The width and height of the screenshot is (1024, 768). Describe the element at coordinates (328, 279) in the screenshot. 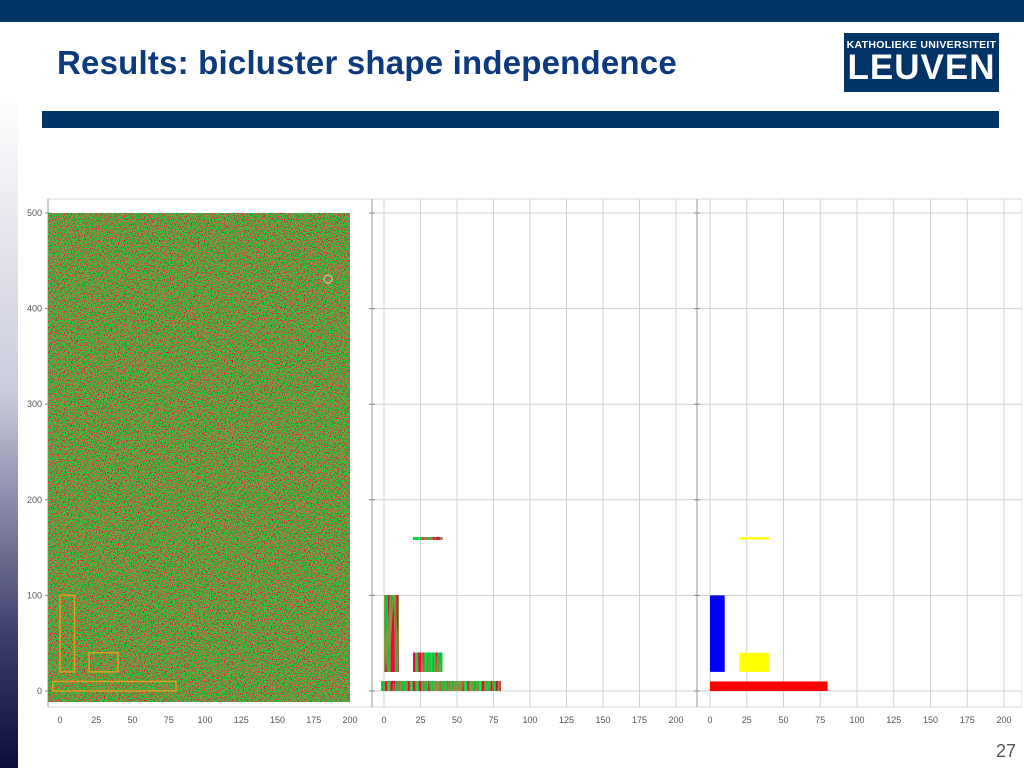

I see `marker-circle` at that location.